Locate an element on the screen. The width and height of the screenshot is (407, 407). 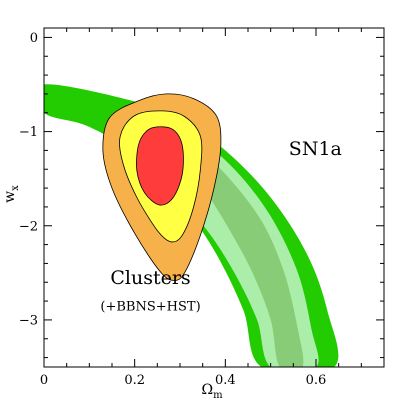
y-tick-label: −1 is located at coordinates (28, 132).